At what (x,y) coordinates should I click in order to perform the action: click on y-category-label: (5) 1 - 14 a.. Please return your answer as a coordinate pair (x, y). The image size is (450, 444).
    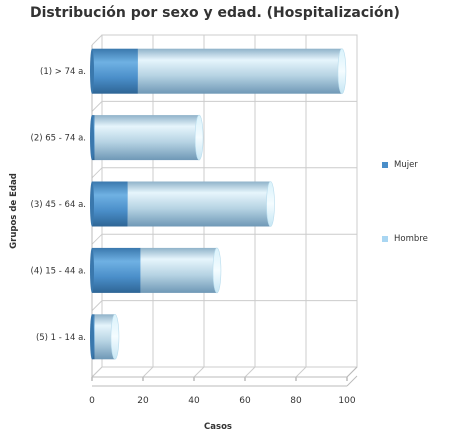
    Looking at the image, I should click on (61, 338).